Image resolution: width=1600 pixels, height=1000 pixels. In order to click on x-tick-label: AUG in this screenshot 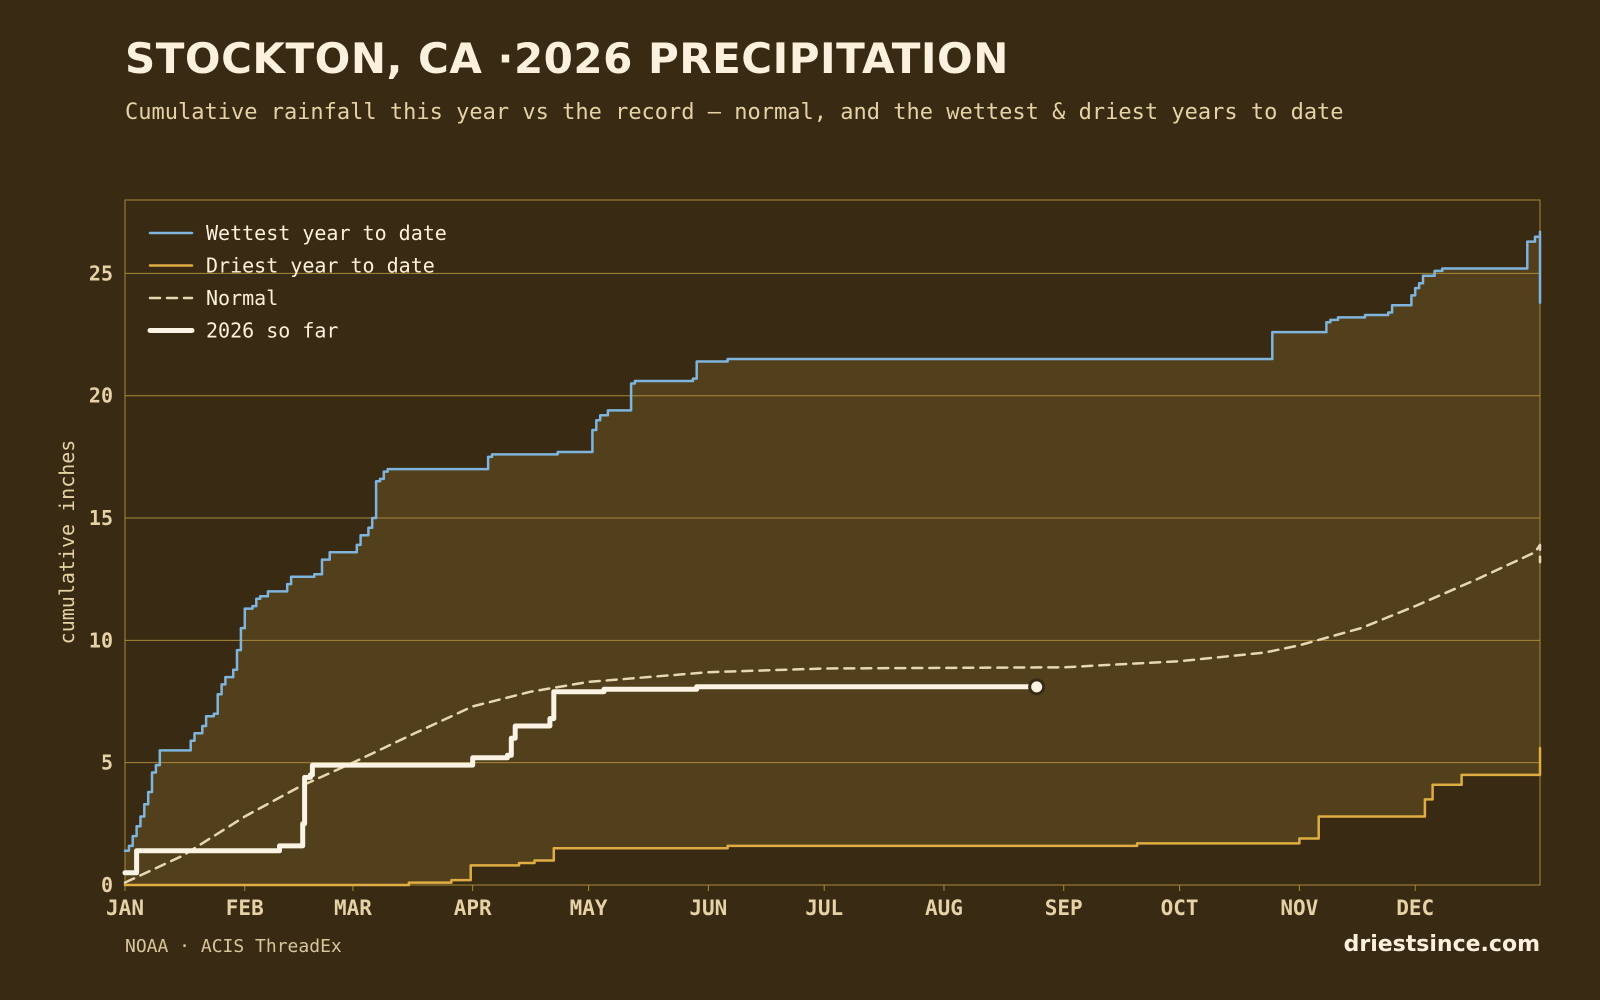, I will do `click(944, 908)`.